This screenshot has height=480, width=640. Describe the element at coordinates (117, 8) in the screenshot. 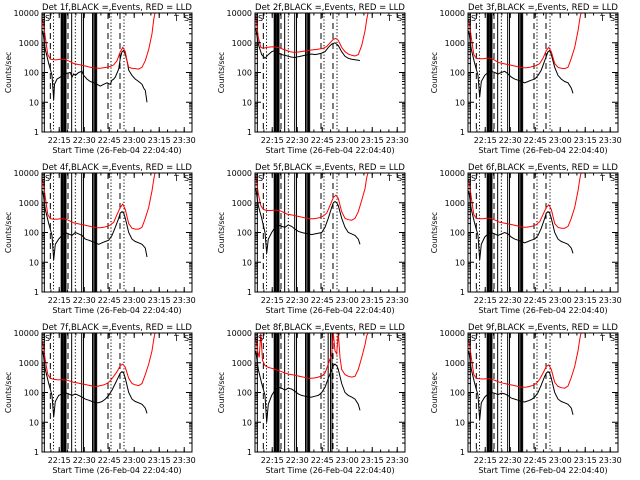

I see `chart-title: Det 1f,BLACK =,Events, RED = LLD` at that location.